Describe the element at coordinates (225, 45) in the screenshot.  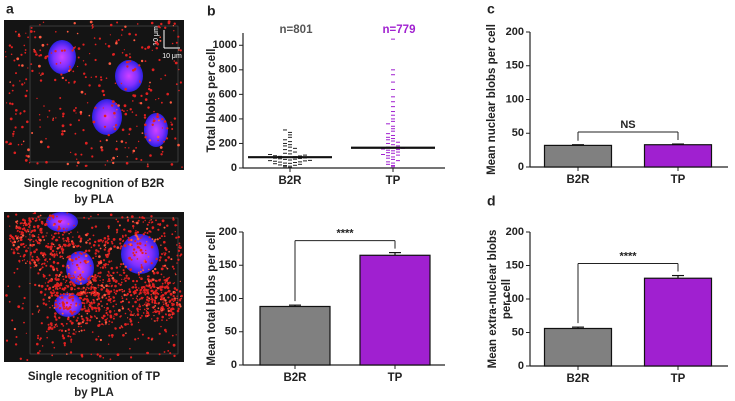
I see `y-tick-label: 1000` at that location.